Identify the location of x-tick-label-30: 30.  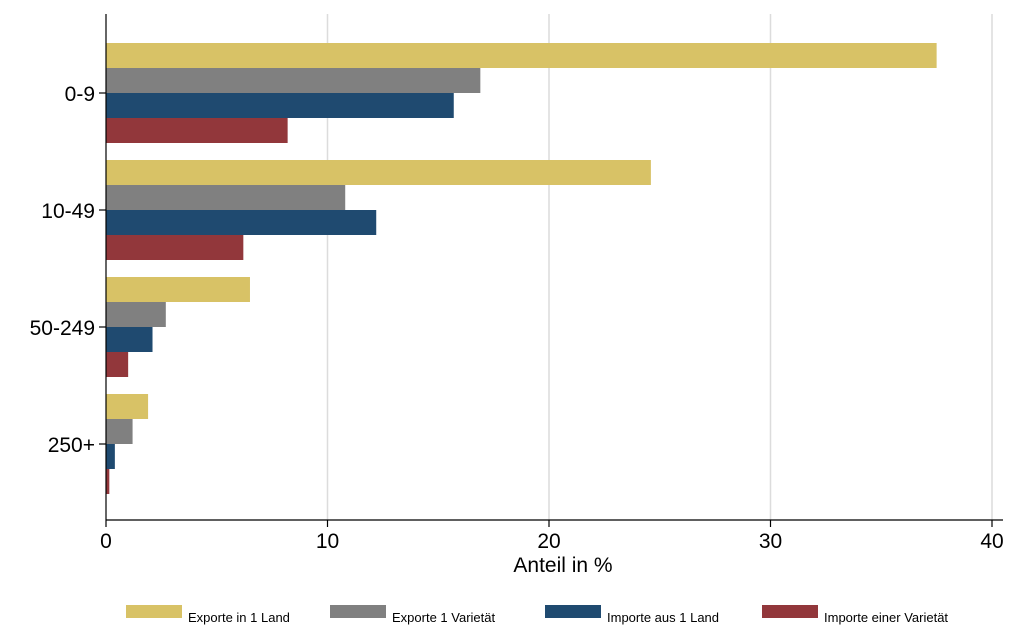
(770, 541).